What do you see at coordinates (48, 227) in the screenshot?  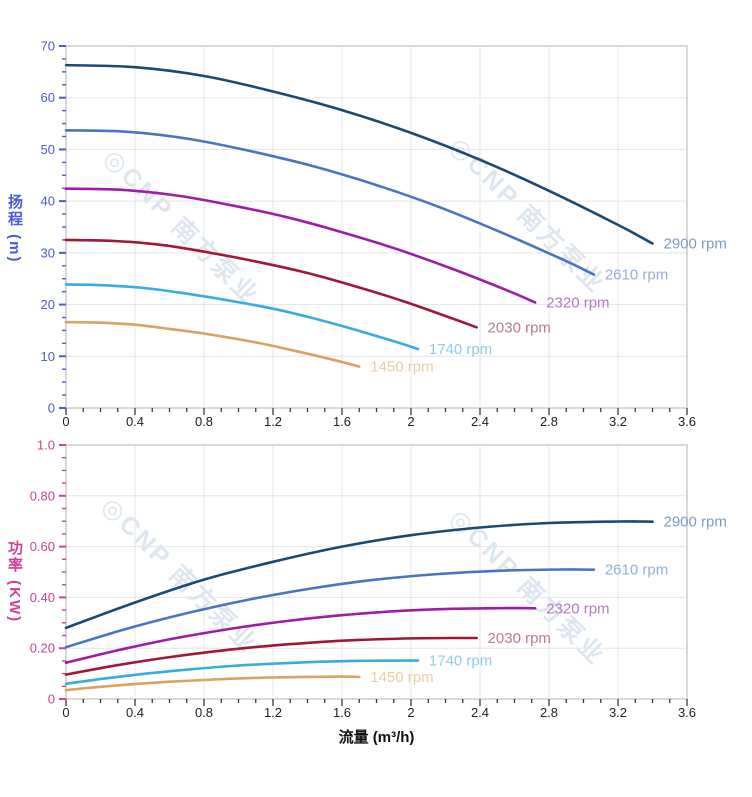 I see `head-y-tick-labels: 0 10 20 30 40 50 60 70` at bounding box center [48, 227].